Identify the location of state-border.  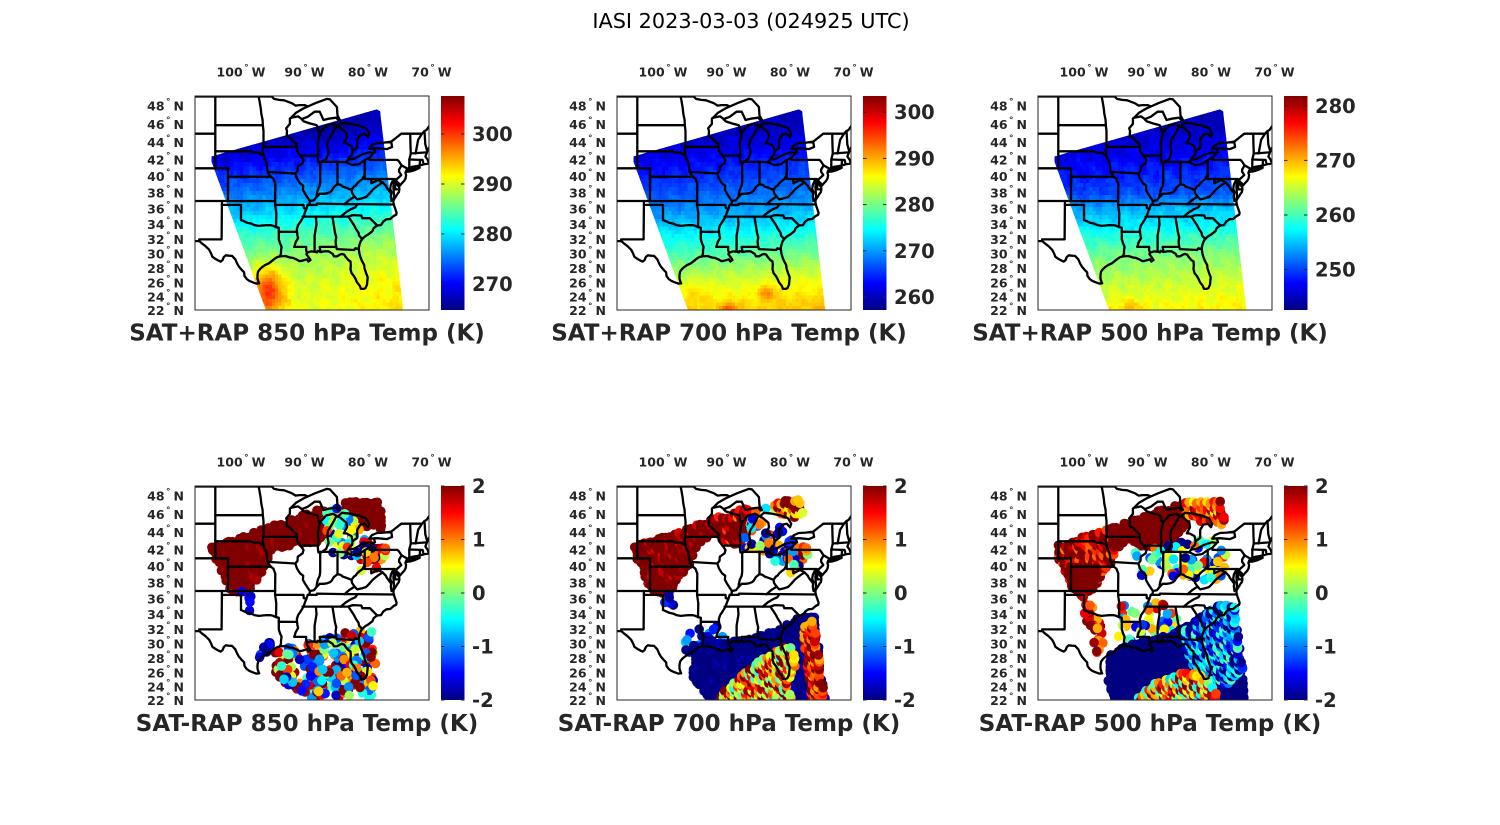
(349, 200).